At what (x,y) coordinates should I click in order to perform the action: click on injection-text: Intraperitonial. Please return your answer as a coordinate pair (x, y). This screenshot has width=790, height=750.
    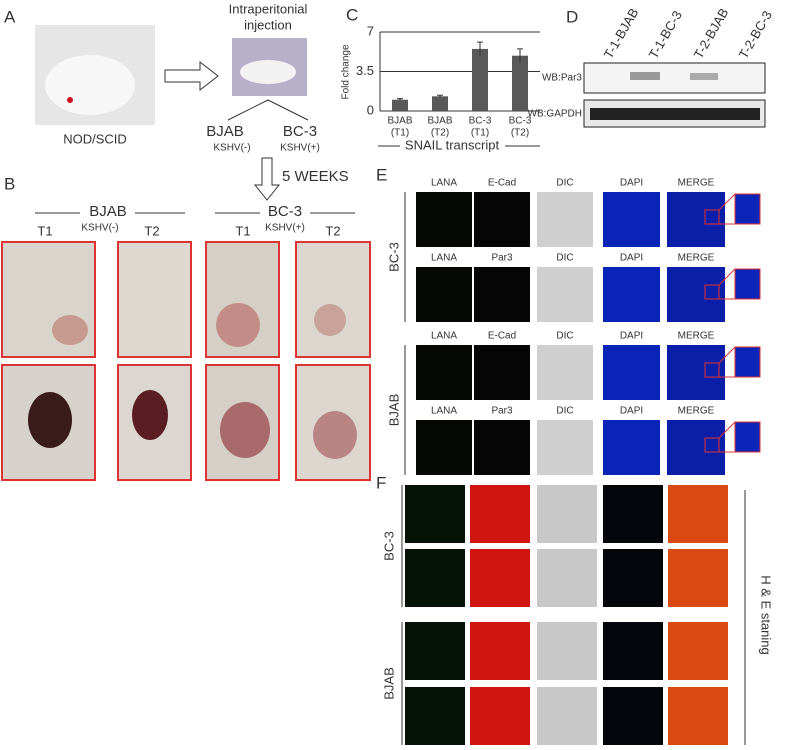
    Looking at the image, I should click on (268, 8).